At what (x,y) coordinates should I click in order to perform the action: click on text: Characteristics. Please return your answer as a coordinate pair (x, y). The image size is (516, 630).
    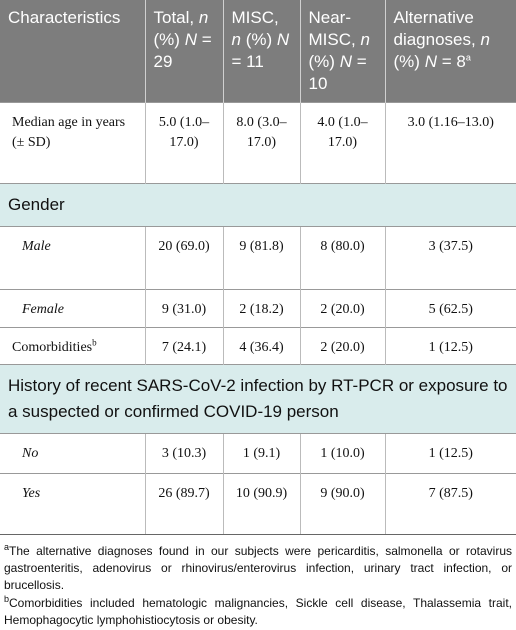
    Looking at the image, I should click on (64, 17).